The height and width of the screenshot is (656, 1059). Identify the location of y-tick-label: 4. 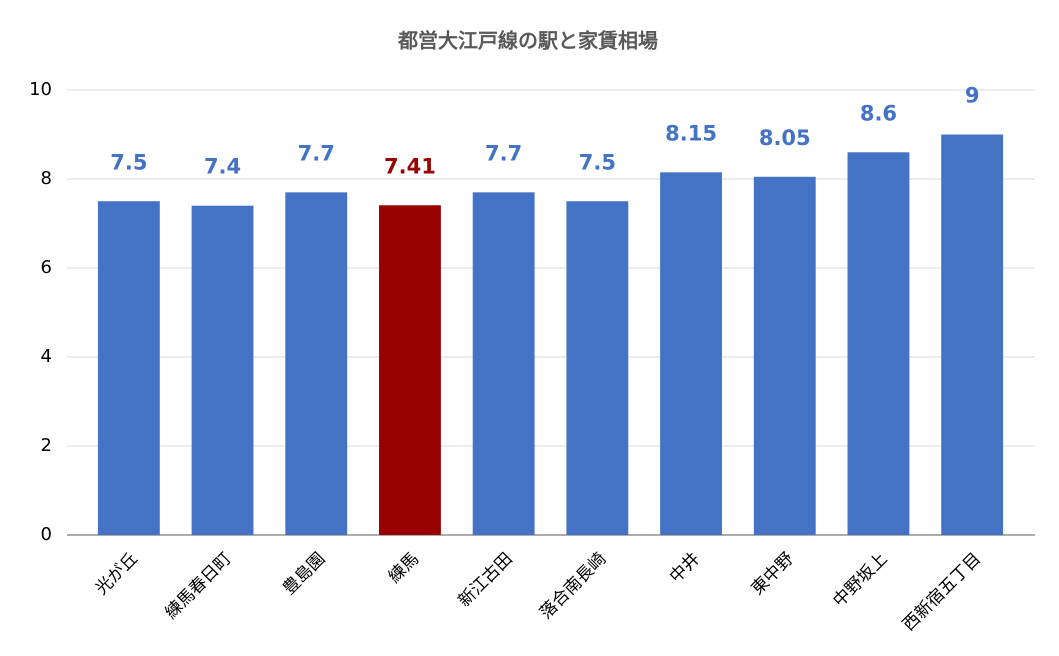
(46, 356).